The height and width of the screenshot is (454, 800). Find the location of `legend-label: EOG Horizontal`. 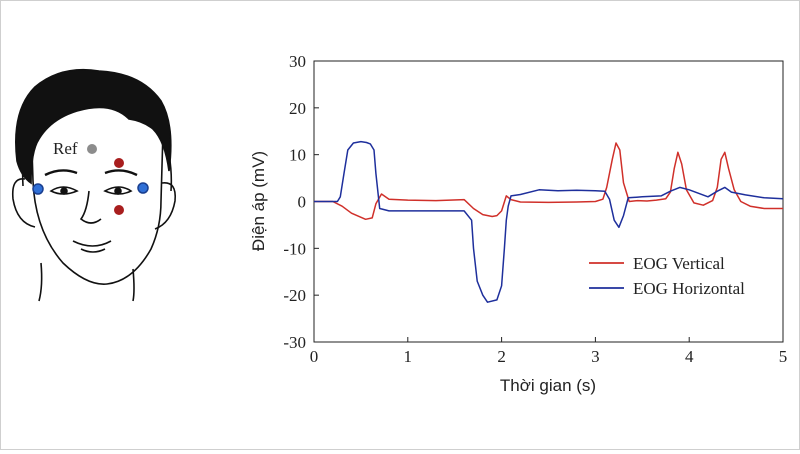

legend-label: EOG Horizontal is located at coordinates (689, 288).